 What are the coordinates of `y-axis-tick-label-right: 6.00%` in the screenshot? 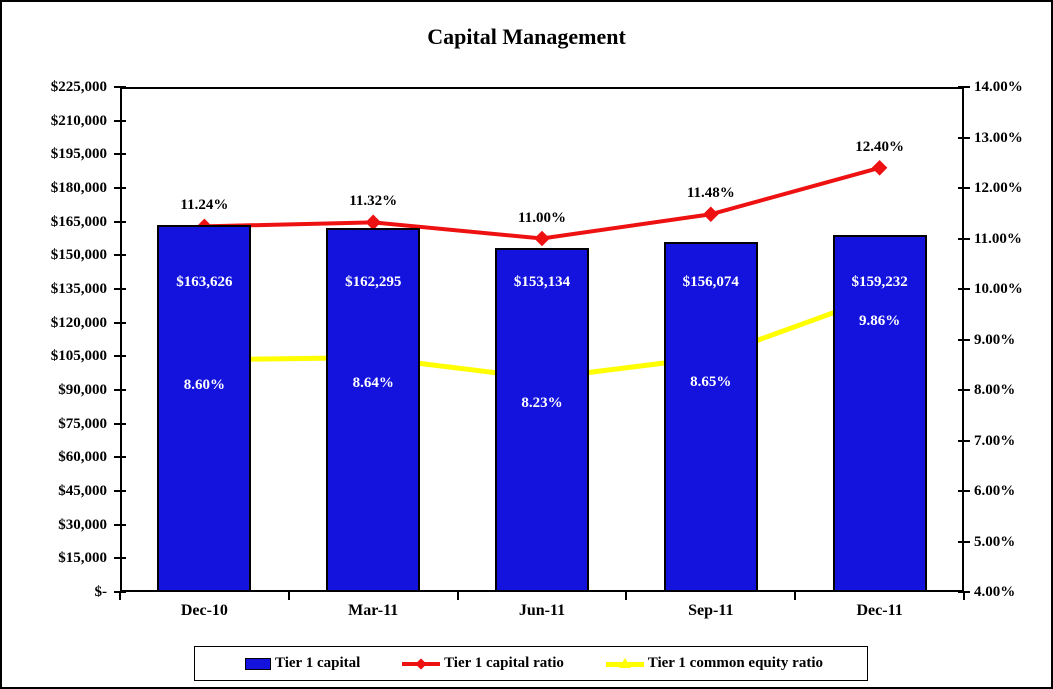 It's located at (995, 491).